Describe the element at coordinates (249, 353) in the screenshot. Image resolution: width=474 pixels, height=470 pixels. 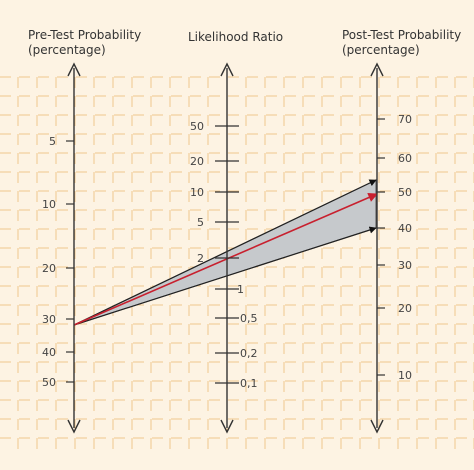
I see `lr-label-0-2: 0,2` at that location.